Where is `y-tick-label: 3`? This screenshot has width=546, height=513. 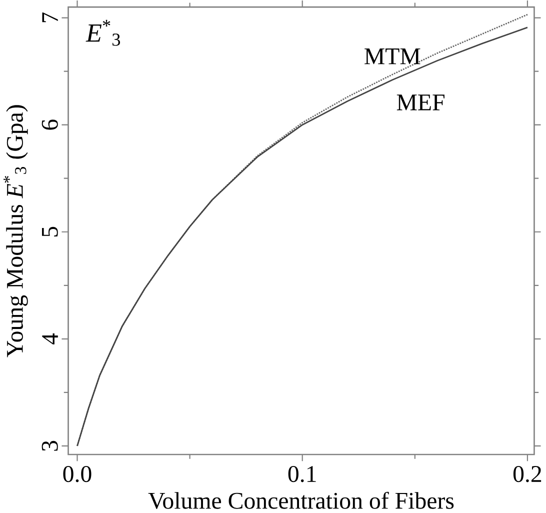
y-tick-label: 3 is located at coordinates (50, 446).